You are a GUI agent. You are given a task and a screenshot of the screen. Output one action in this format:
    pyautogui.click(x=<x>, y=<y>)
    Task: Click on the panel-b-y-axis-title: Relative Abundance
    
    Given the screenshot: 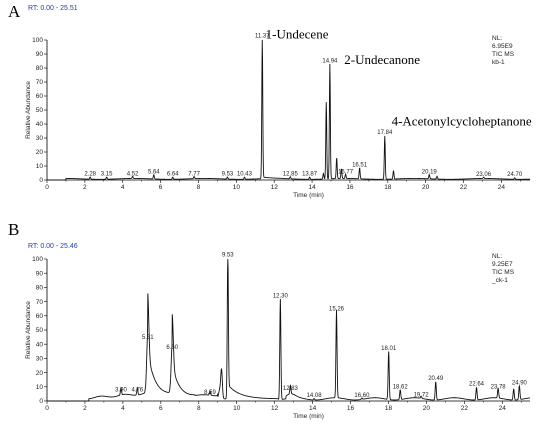 What is the action you would take?
    pyautogui.click(x=28, y=330)
    